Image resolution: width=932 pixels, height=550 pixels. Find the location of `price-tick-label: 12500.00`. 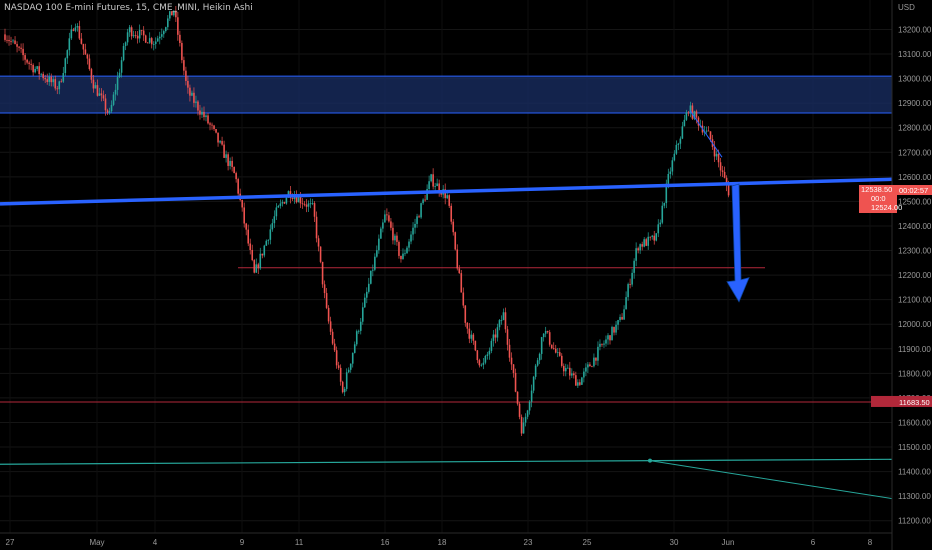

price-tick-label: 12500.00 is located at coordinates (915, 201).